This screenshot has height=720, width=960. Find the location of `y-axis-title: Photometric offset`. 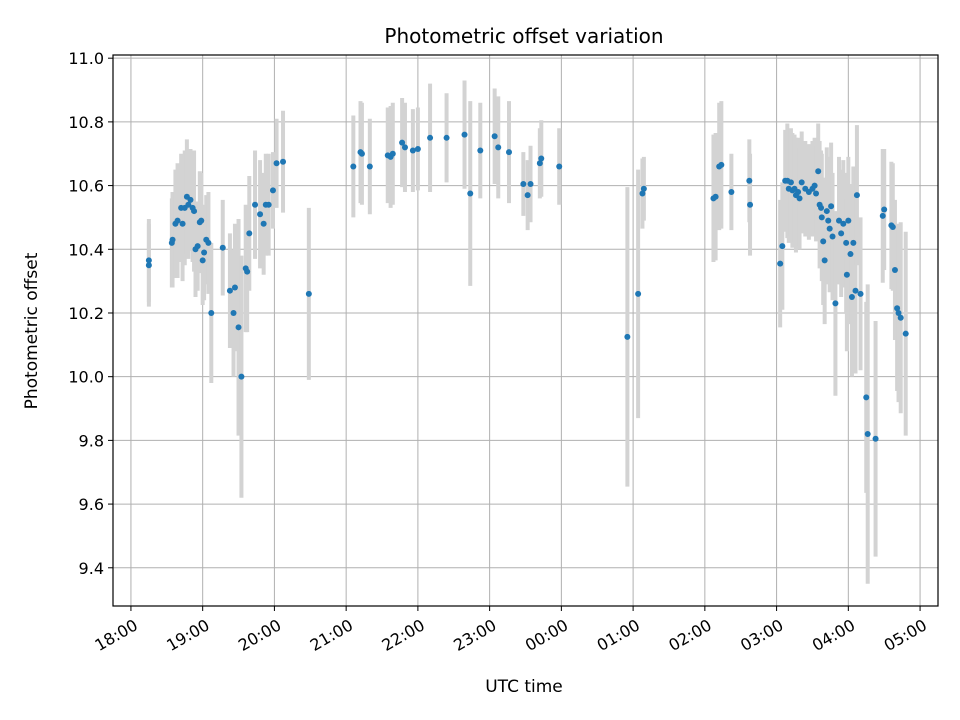

y-axis-title: Photometric offset is located at coordinates (32, 330).